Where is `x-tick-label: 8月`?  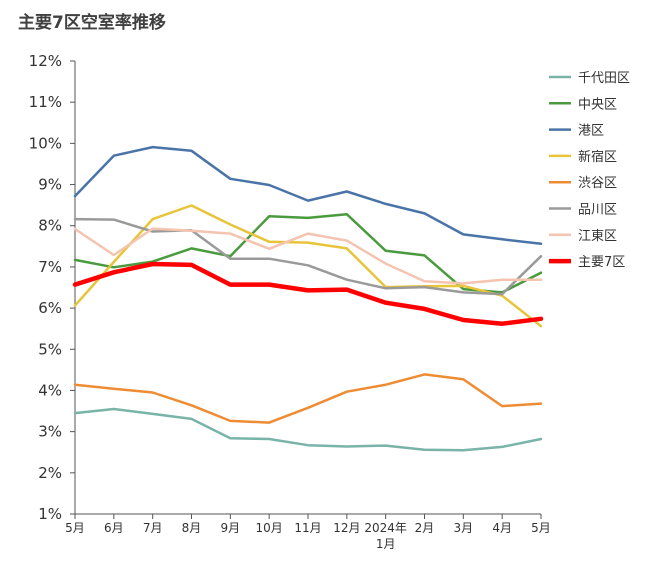
x-tick-label: 8月 is located at coordinates (192, 528).